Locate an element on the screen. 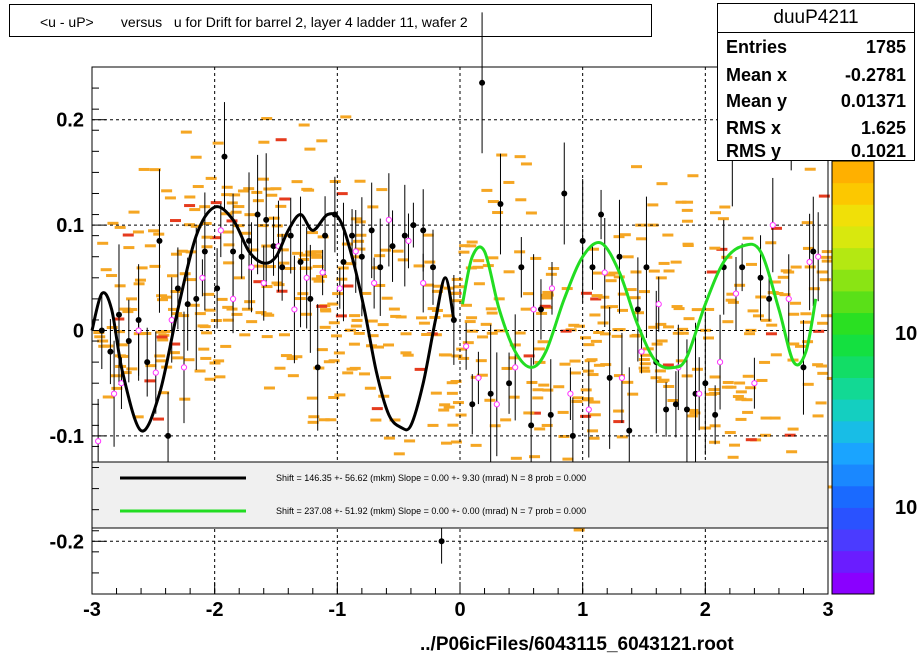 This screenshot has width=920, height=660. fit-curve is located at coordinates (273, 319).